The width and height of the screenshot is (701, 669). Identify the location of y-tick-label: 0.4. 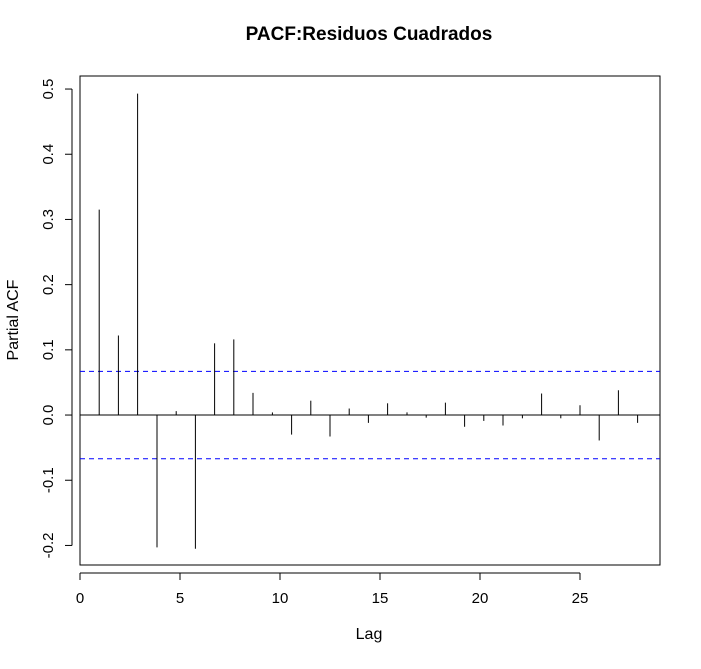
(48, 154).